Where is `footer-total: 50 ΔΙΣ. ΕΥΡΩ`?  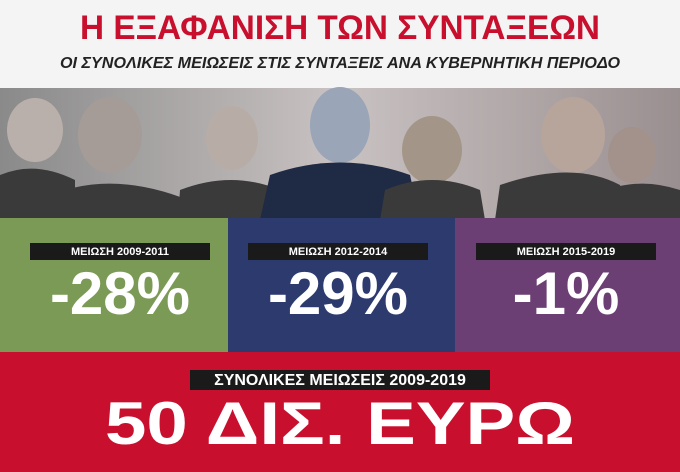
footer-total: 50 ΔΙΣ. ΕΥΡΩ is located at coordinates (340, 423).